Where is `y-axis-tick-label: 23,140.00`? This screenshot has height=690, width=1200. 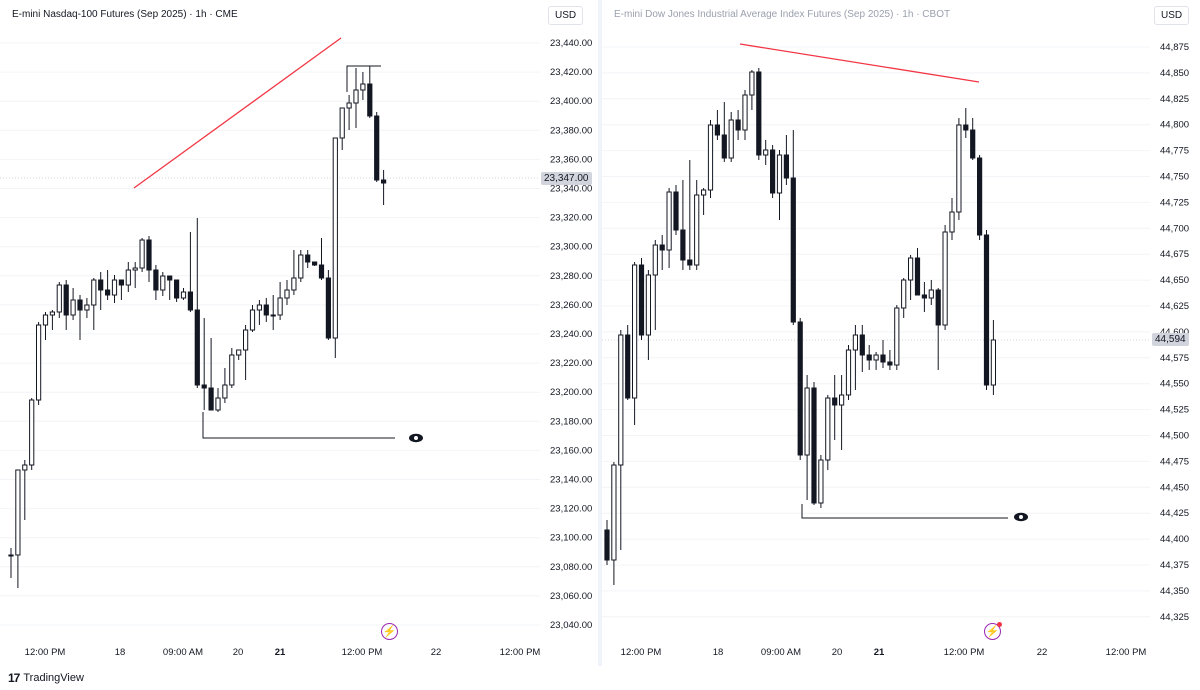 y-axis-tick-label: 23,140.00 is located at coordinates (571, 480).